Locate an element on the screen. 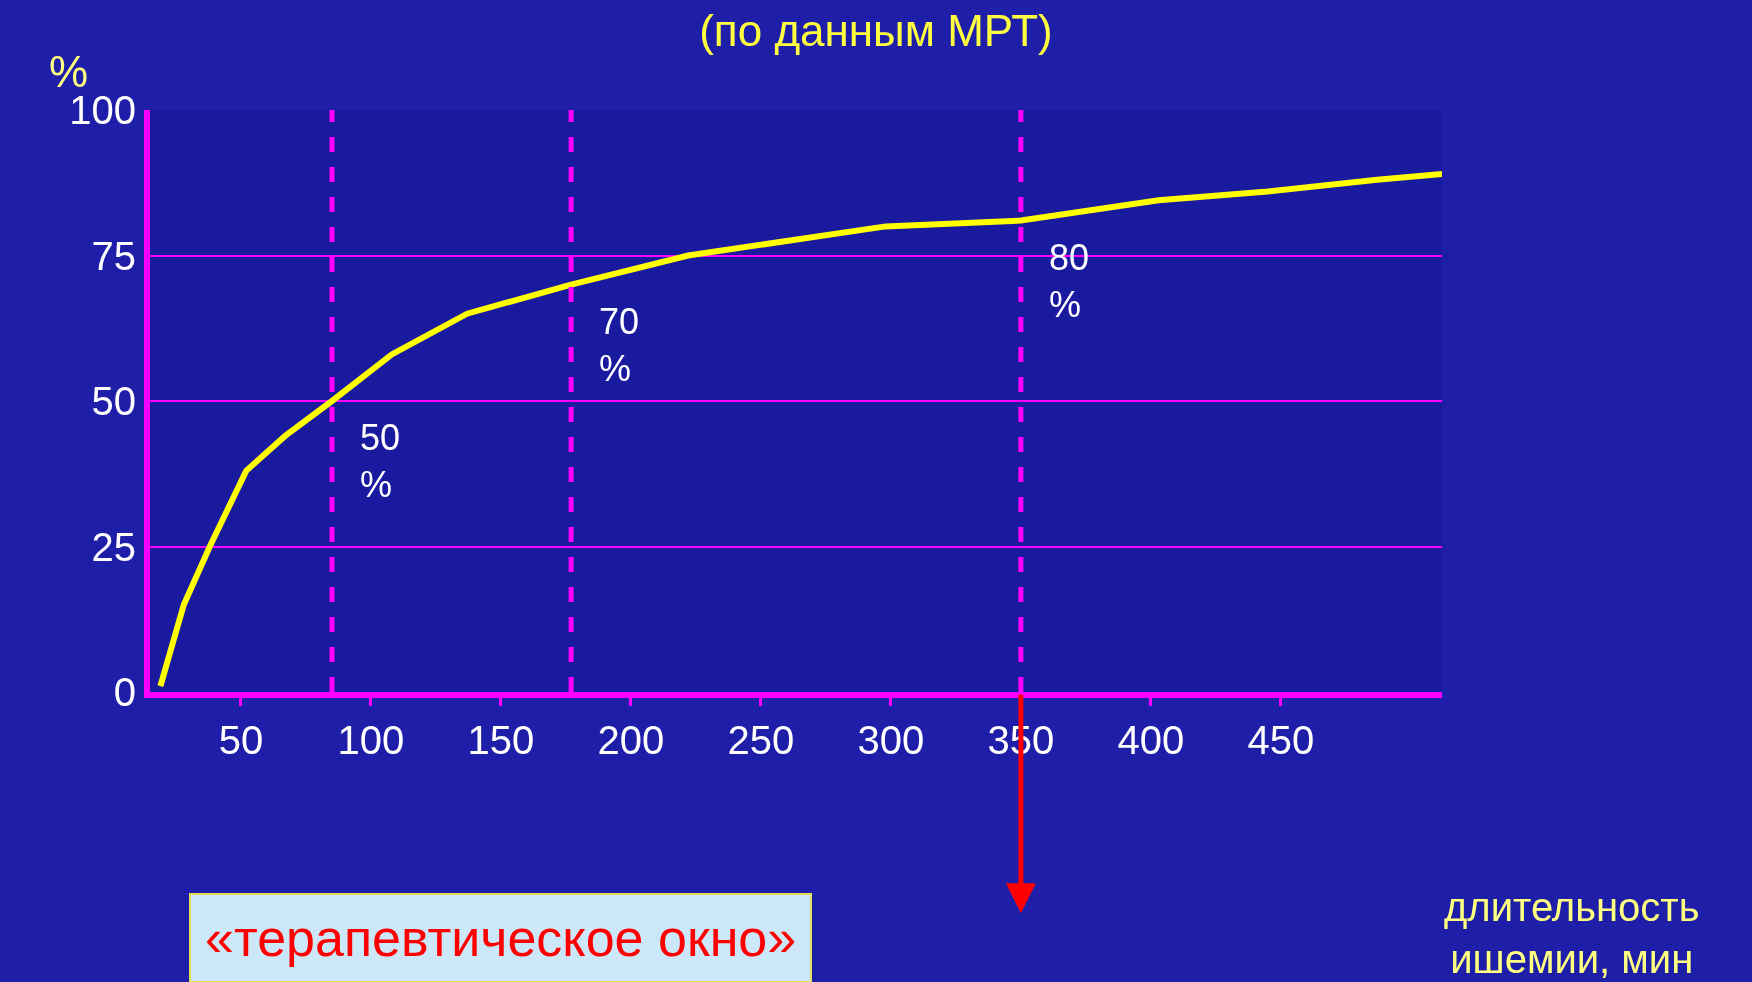 Image resolution: width=1752 pixels, height=982 pixels. y-tick-label: 50 is located at coordinates (113, 401).